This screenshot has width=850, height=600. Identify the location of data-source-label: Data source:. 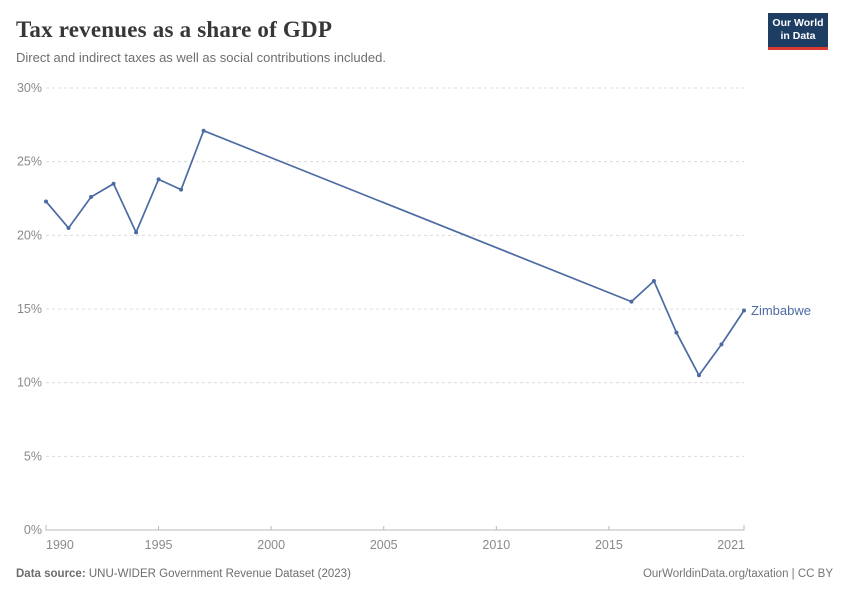
(51, 574).